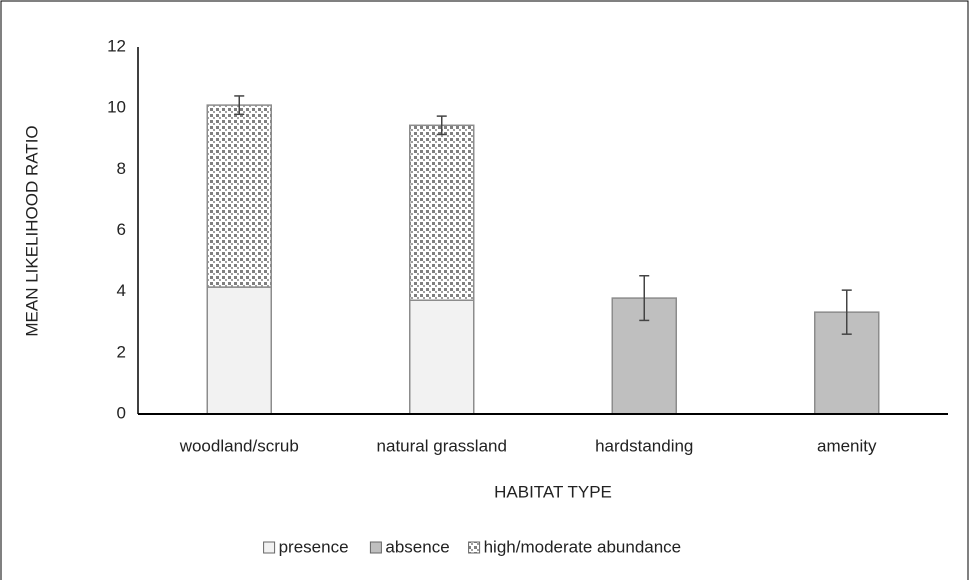 The image size is (969, 580). Describe the element at coordinates (314, 546) in the screenshot. I see `legend-label: presence` at that location.